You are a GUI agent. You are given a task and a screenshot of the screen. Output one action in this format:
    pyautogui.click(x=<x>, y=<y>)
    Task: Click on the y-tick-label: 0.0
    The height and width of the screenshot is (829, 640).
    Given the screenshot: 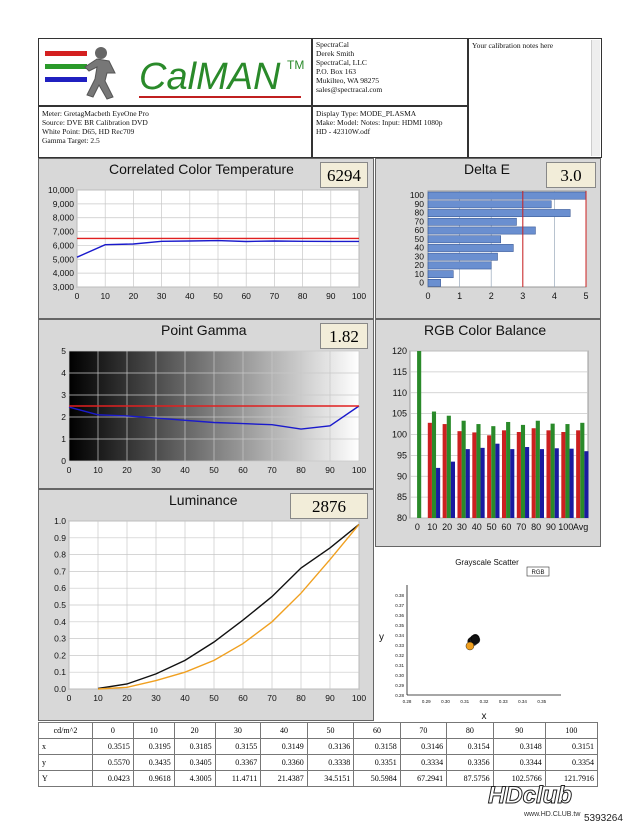 What is the action you would take?
    pyautogui.click(x=60, y=689)
    